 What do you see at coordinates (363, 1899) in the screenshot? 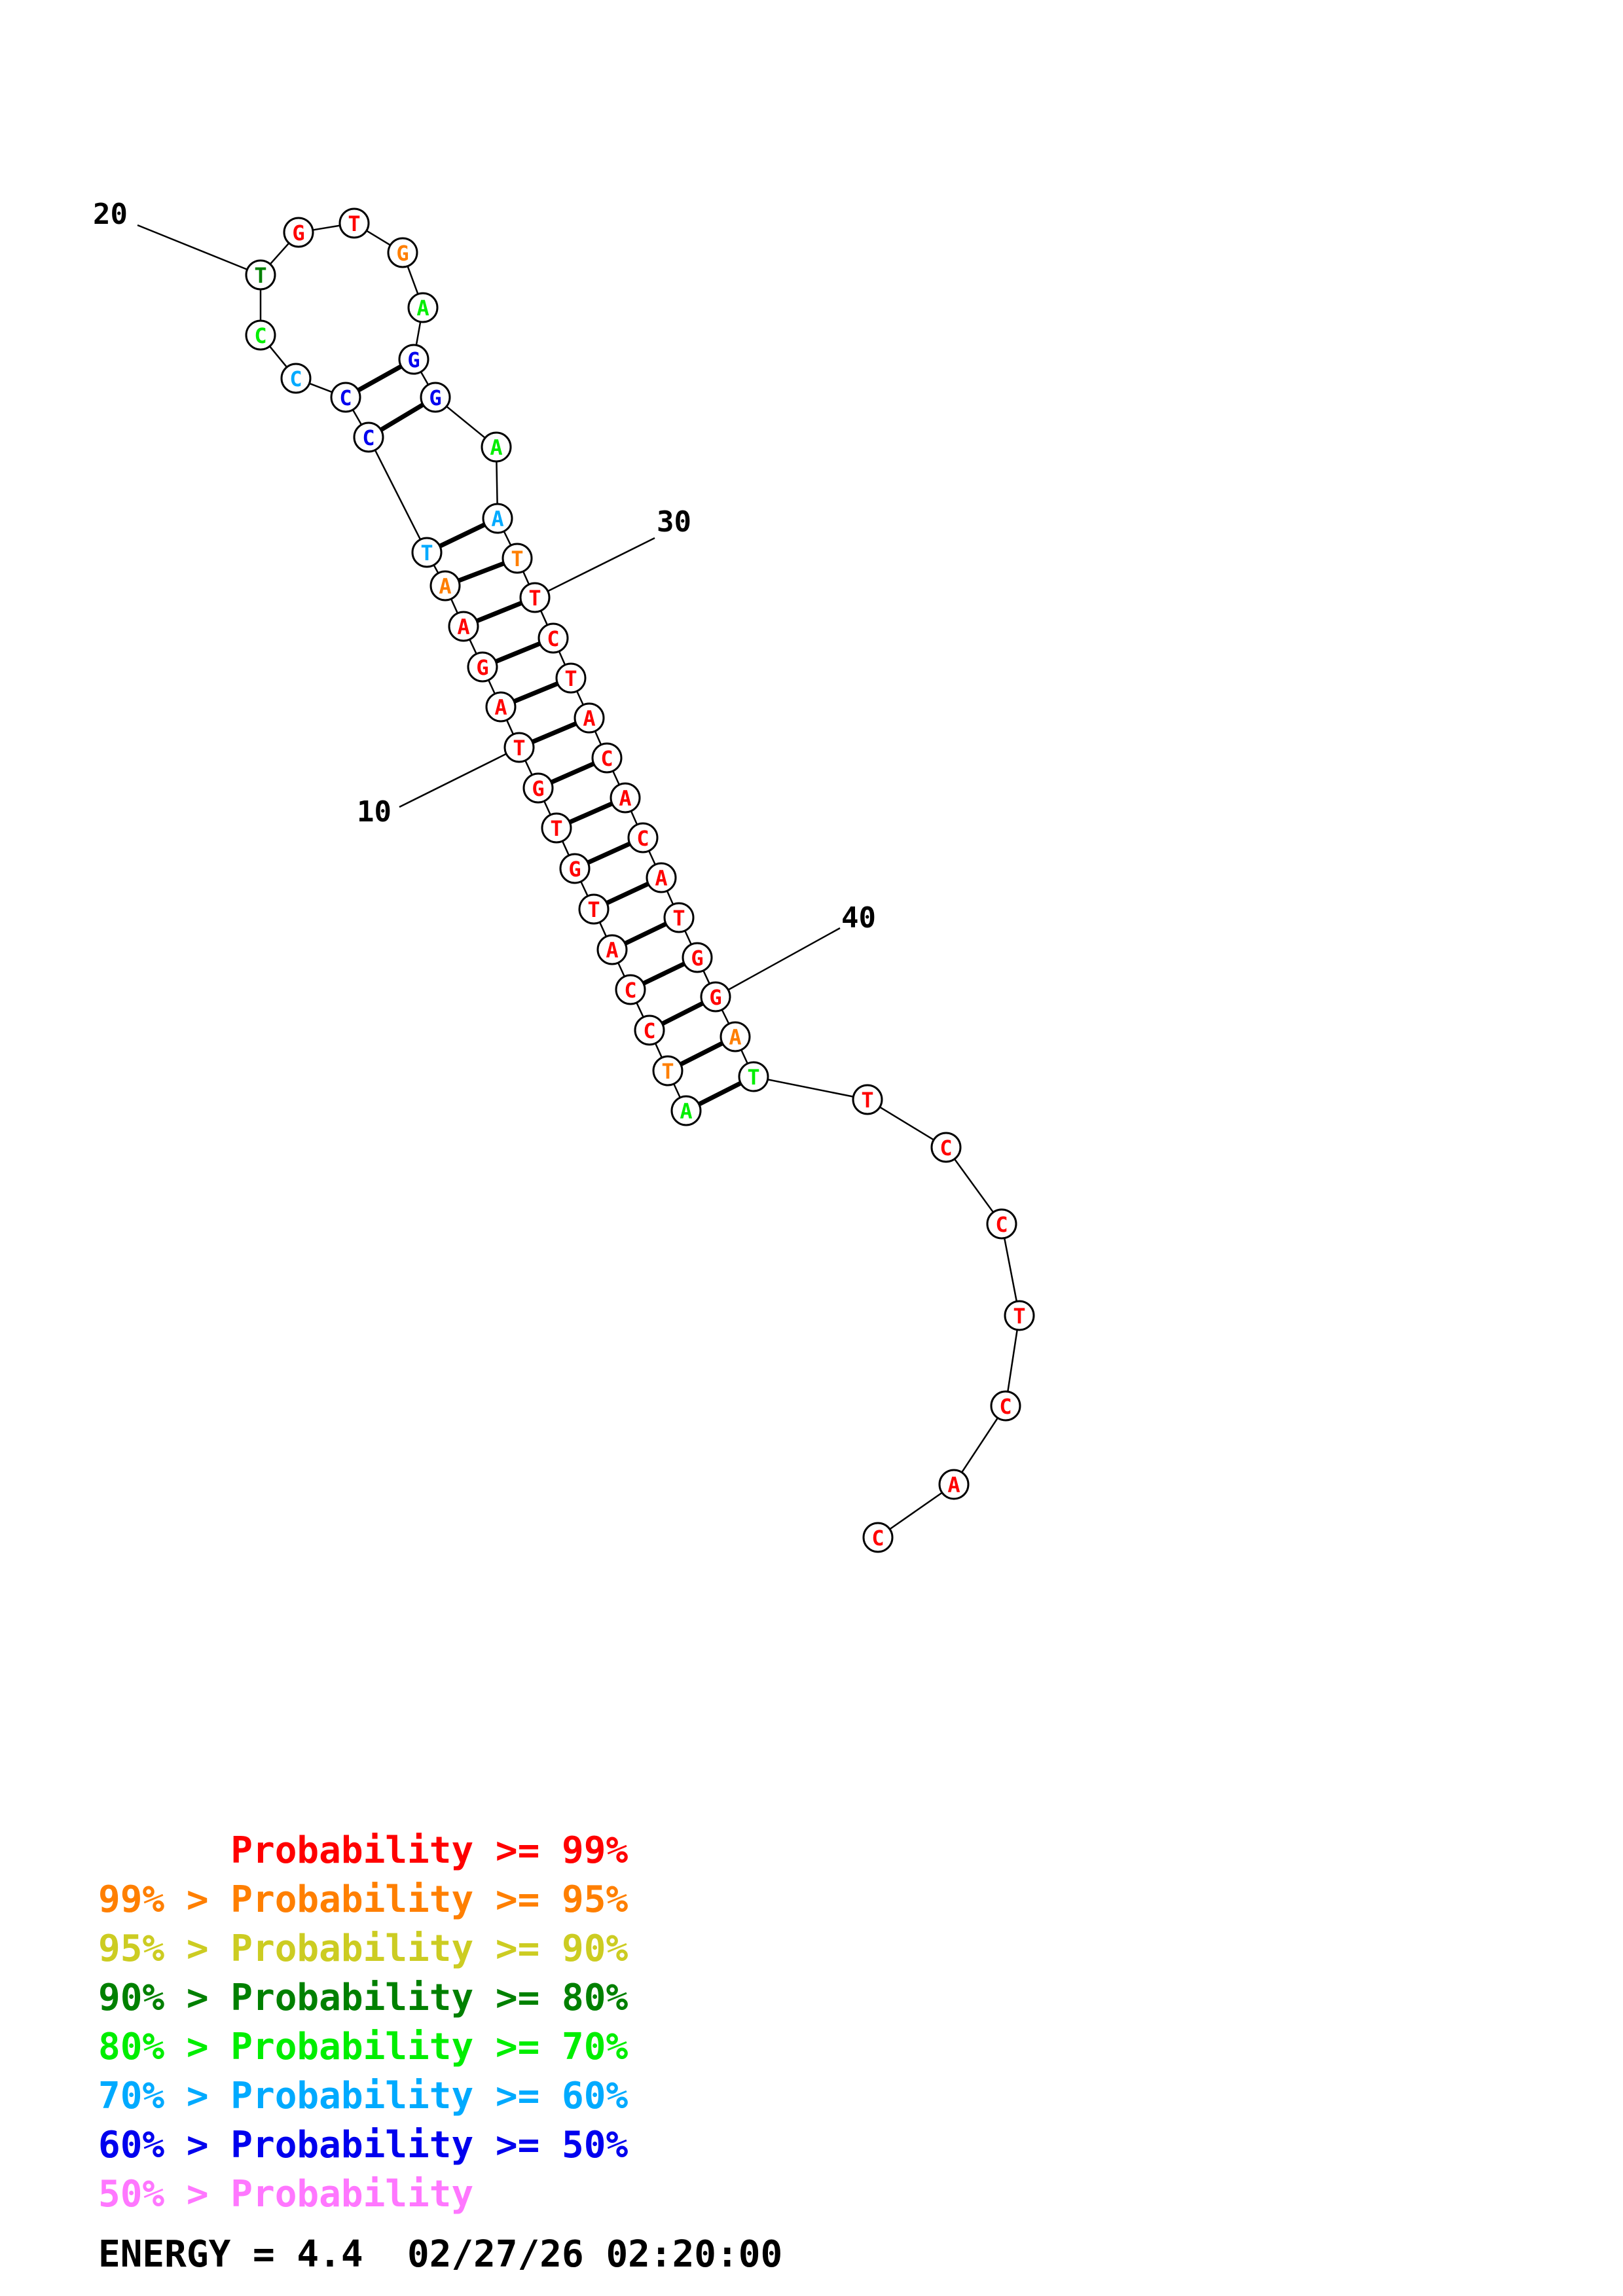
I see `legend-entry: 99% > Probability >= 95%` at bounding box center [363, 1899].